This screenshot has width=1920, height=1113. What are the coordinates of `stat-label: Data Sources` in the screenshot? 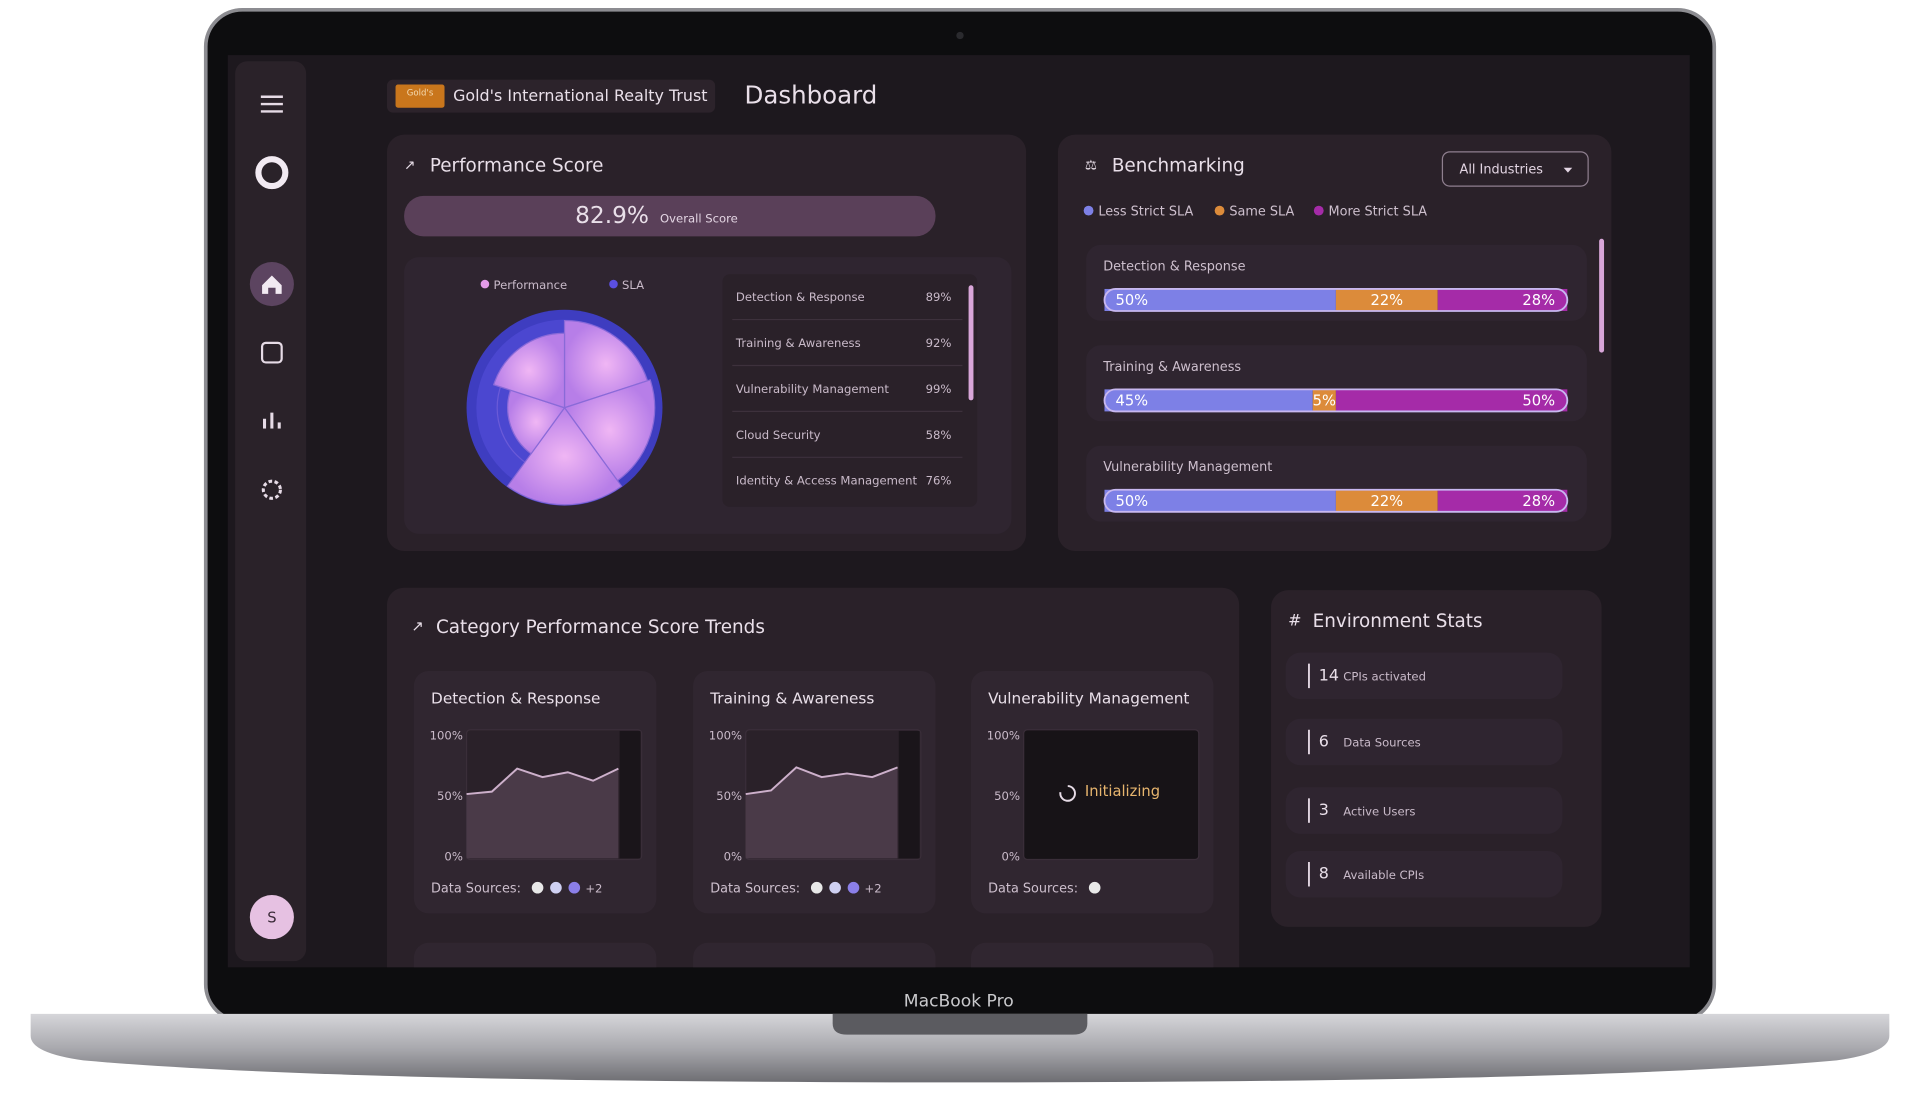 It's located at (1381, 743).